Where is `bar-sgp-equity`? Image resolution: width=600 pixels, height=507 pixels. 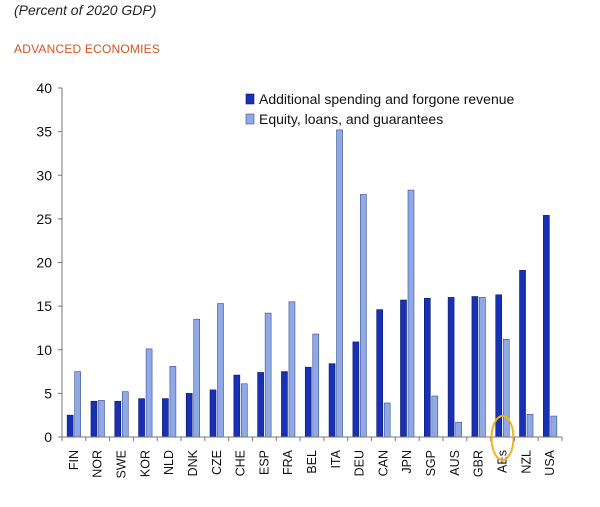 bar-sgp-equity is located at coordinates (435, 416).